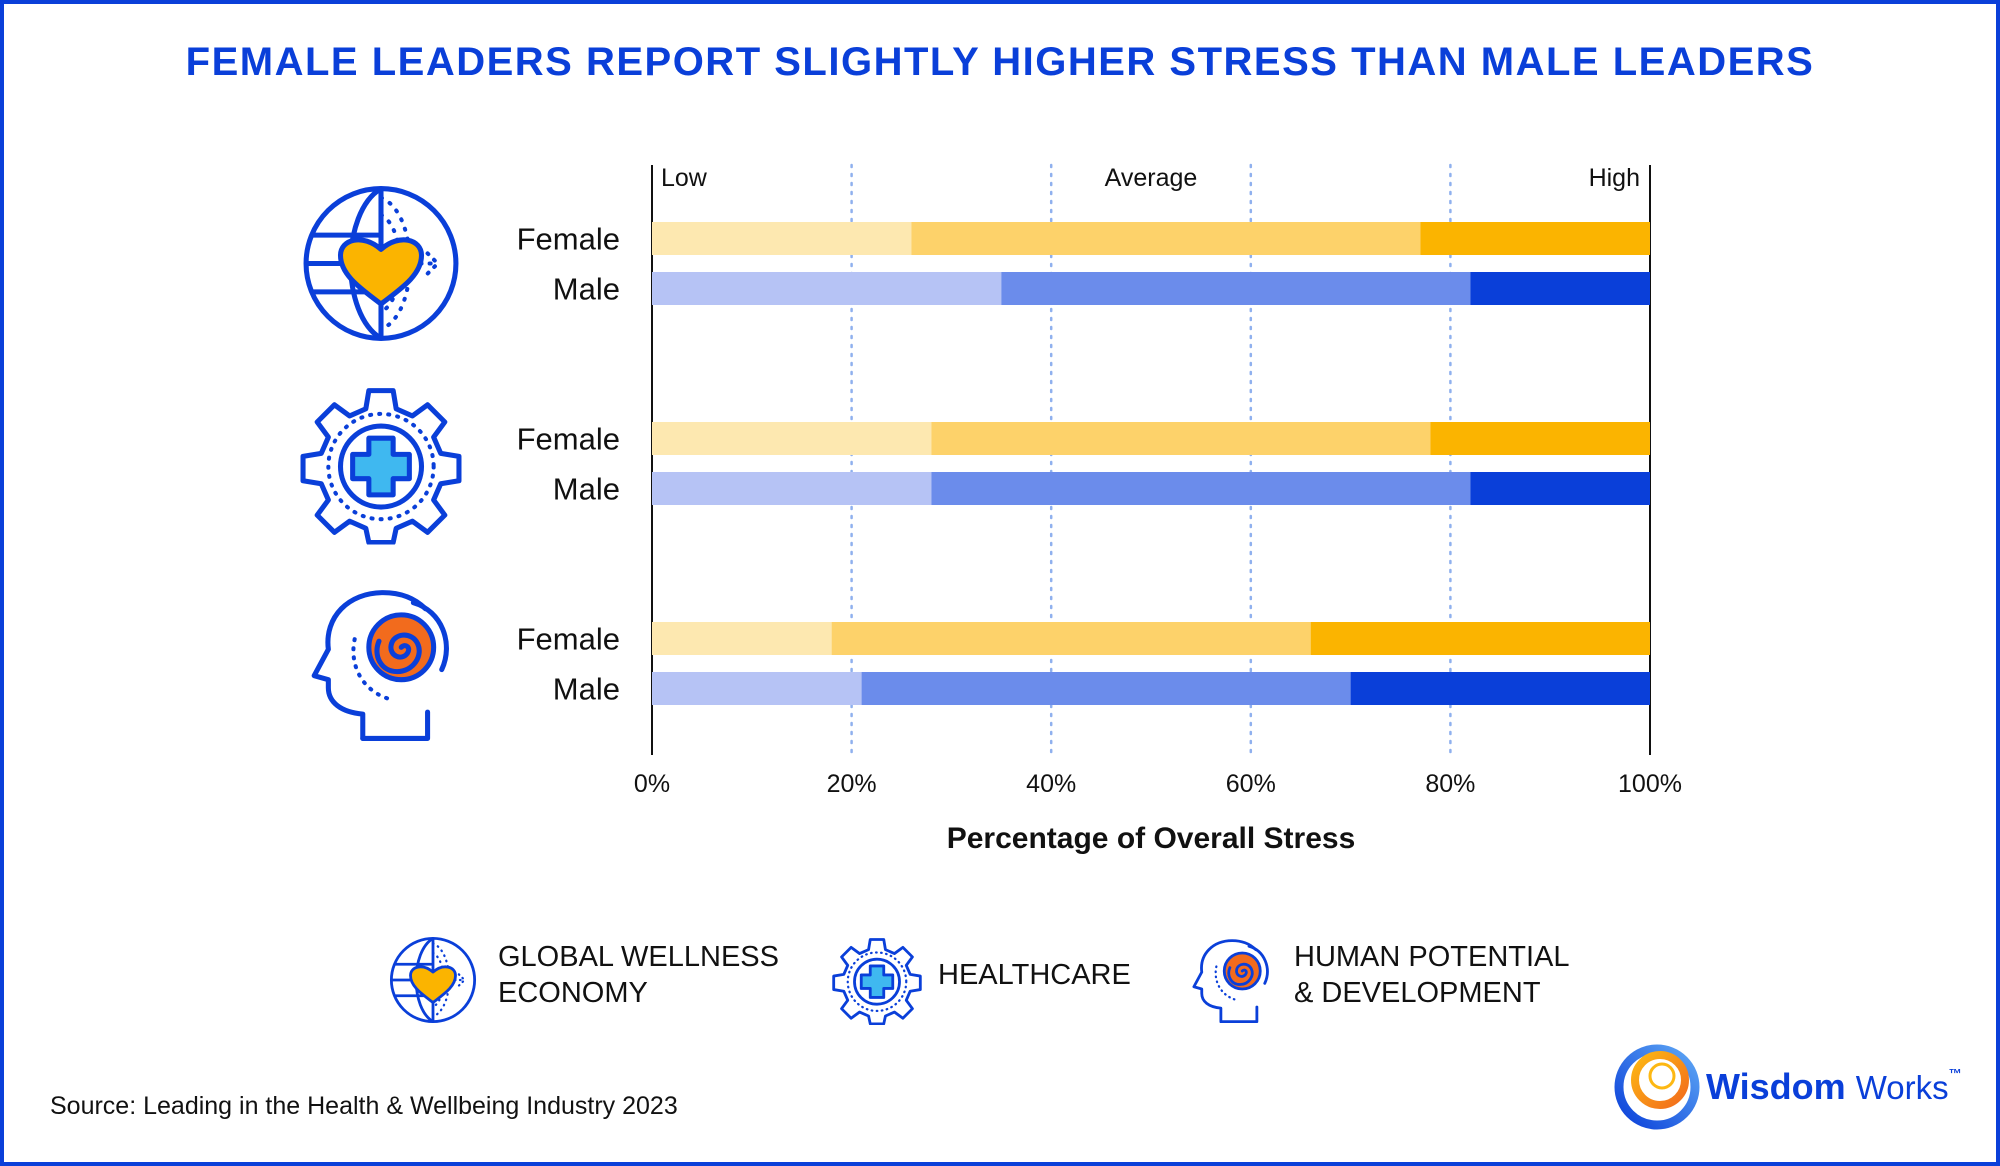 This screenshot has width=2000, height=1166. What do you see at coordinates (1955, 1073) in the screenshot?
I see `brand-tm: ™` at bounding box center [1955, 1073].